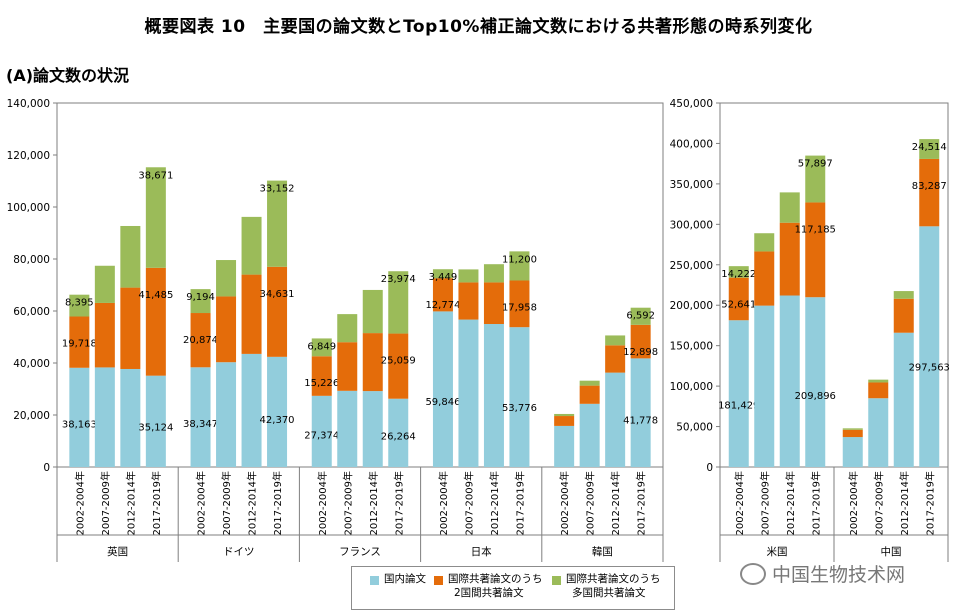 The height and width of the screenshot is (613, 957). What do you see at coordinates (117, 551) in the screenshot?
I see `group-label: 英国` at bounding box center [117, 551].